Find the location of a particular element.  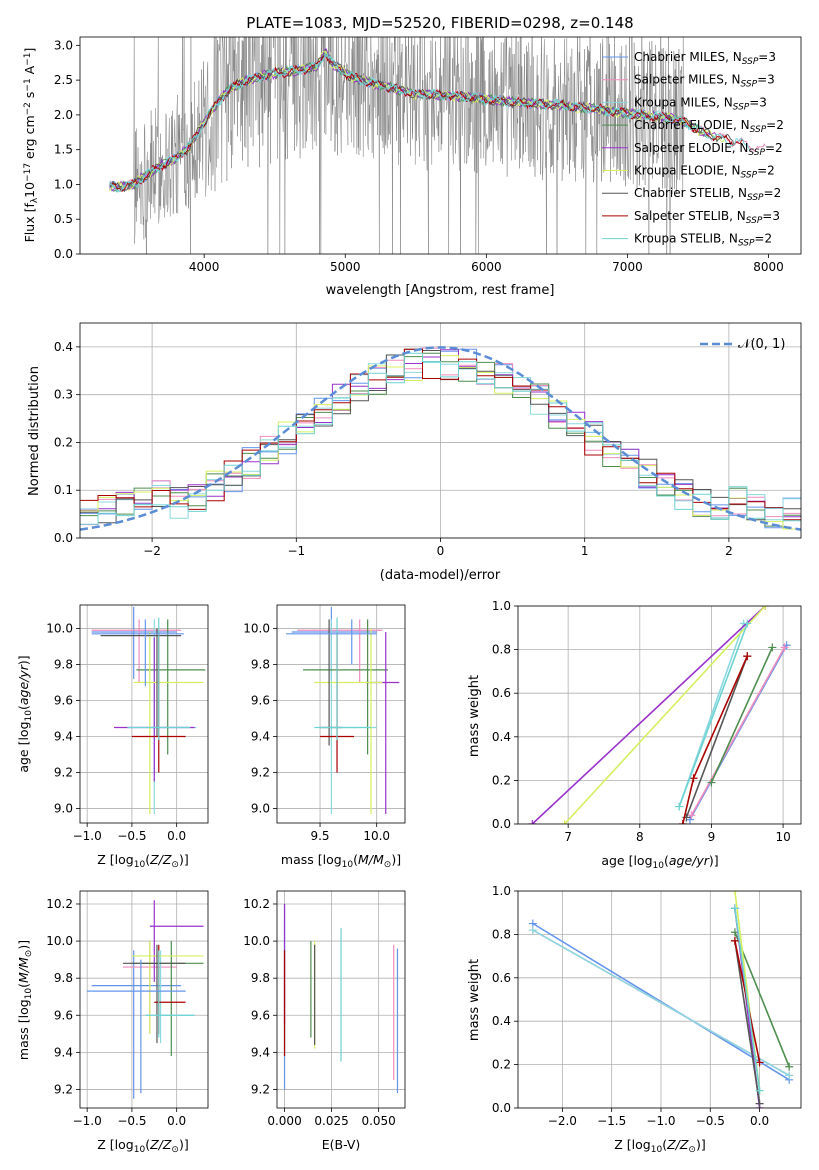

y-axis-label: Normed distribution is located at coordinates (34, 431).